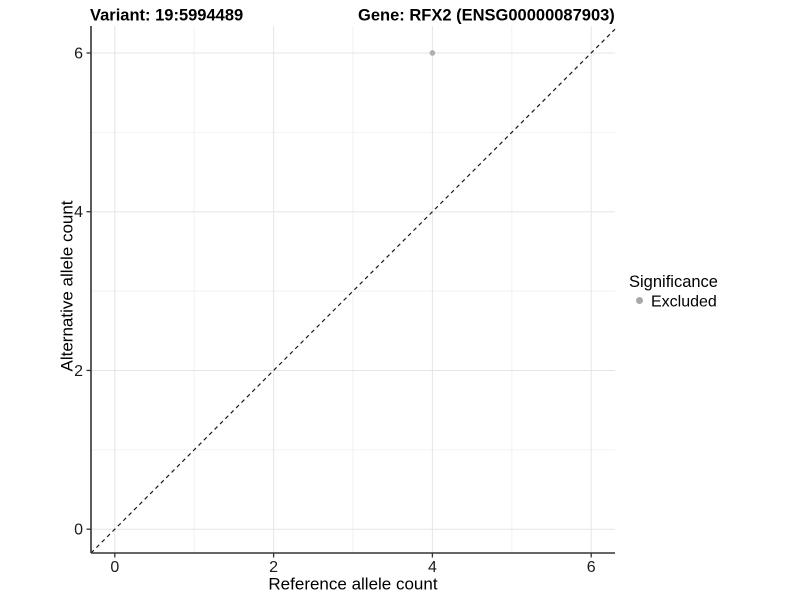 The height and width of the screenshot is (605, 800). Describe the element at coordinates (352, 584) in the screenshot. I see `x-axis-title: Reference allele count` at that location.